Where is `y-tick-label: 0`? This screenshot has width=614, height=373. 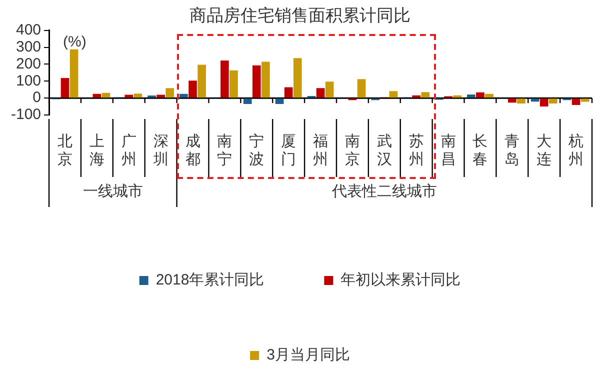 y-tick-label: 0 is located at coordinates (37, 97).